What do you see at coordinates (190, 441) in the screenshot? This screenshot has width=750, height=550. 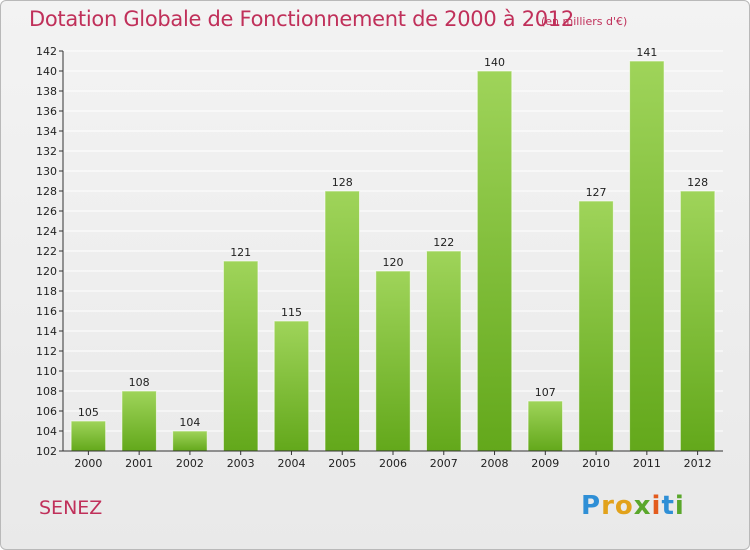 I see `bar-2002` at bounding box center [190, 441].